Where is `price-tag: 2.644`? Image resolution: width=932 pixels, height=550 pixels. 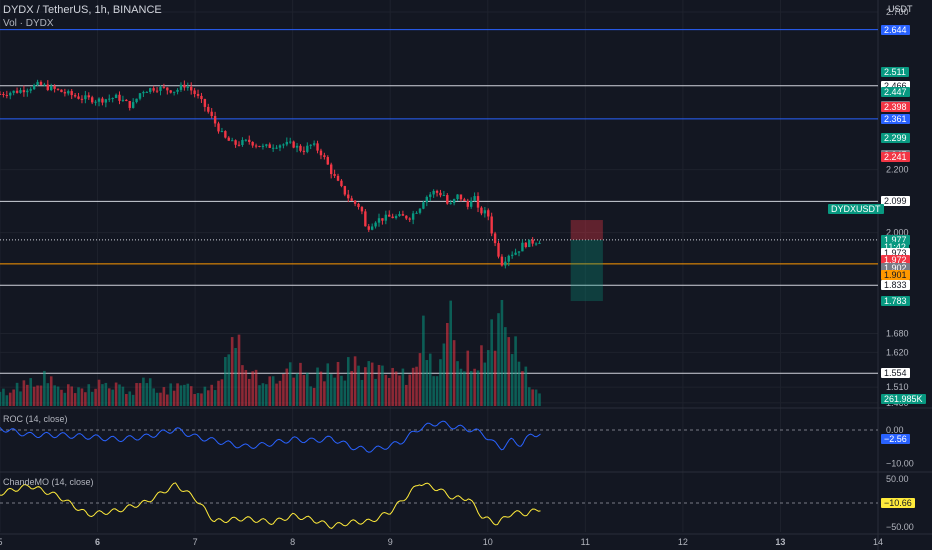
price-tag: 2.644 is located at coordinates (895, 29).